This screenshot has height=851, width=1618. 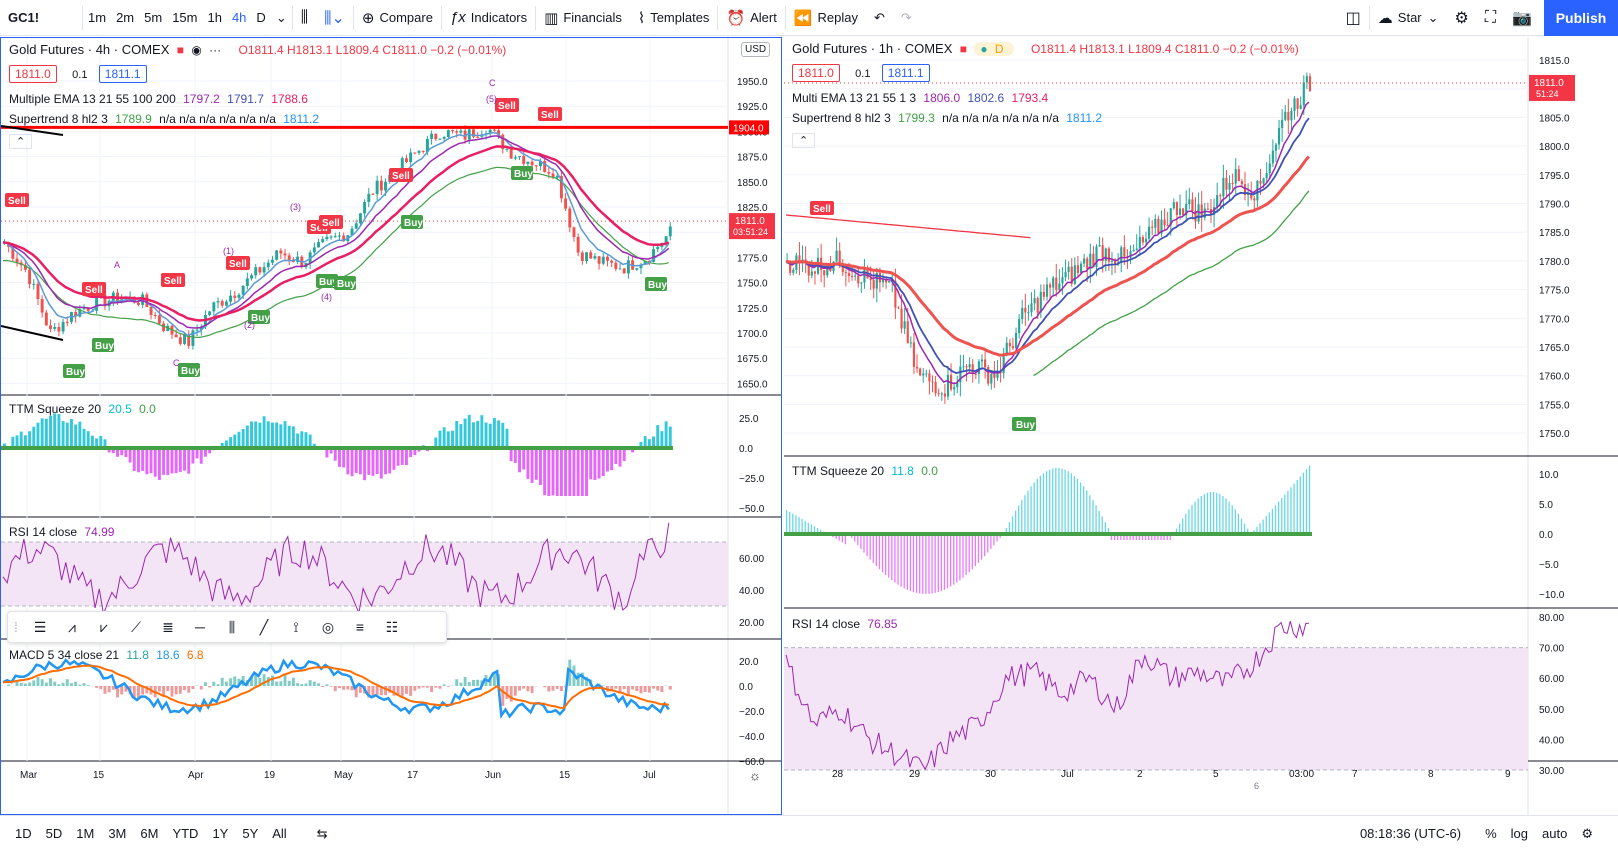 What do you see at coordinates (185, 833) in the screenshot?
I see `range-ytd: YTD` at bounding box center [185, 833].